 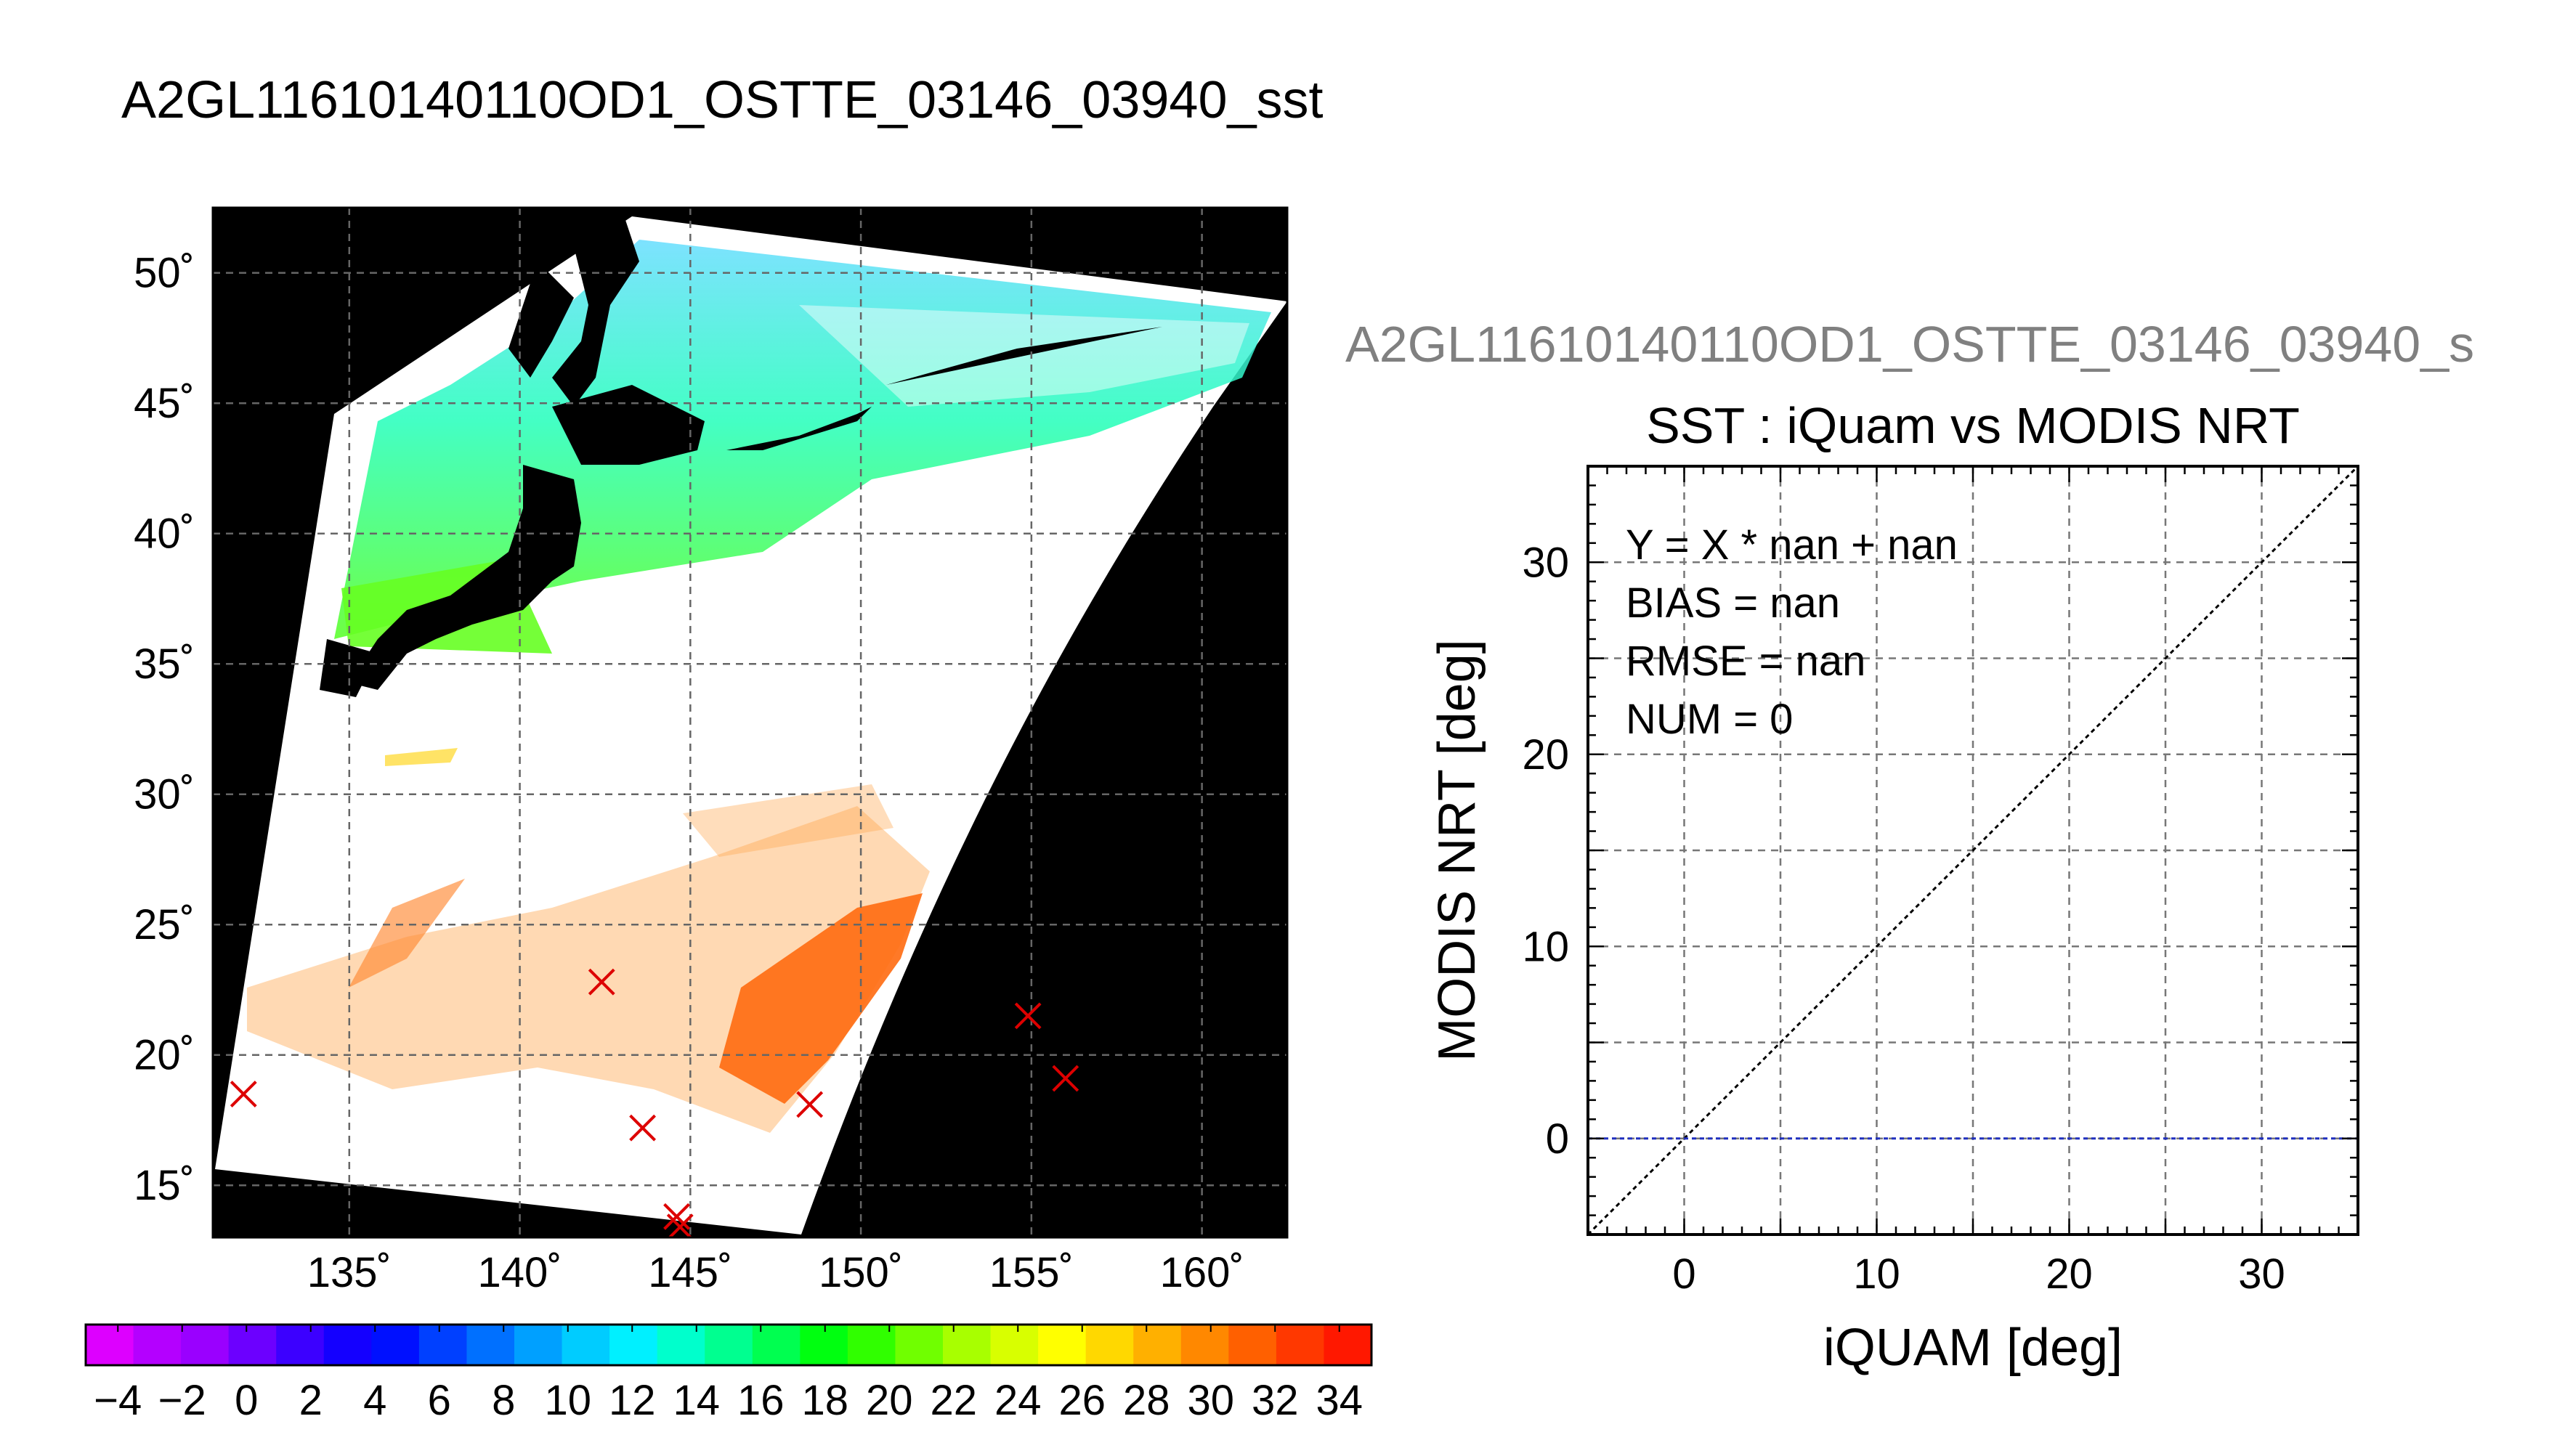 What do you see at coordinates (165, 273) in the screenshot?
I see `lat-label-50: 50˚` at bounding box center [165, 273].